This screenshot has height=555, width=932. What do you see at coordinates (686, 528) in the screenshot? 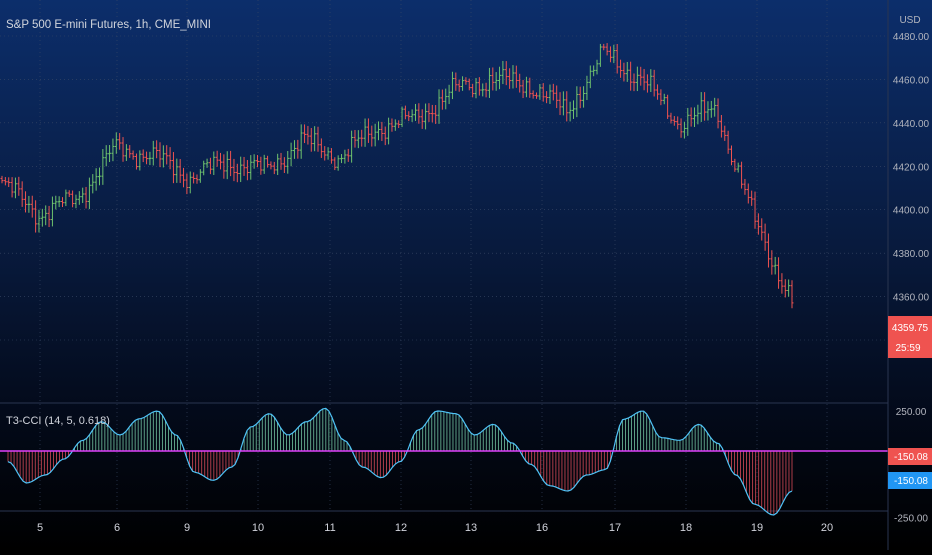
I see `time-axis-label: 18` at bounding box center [686, 528].